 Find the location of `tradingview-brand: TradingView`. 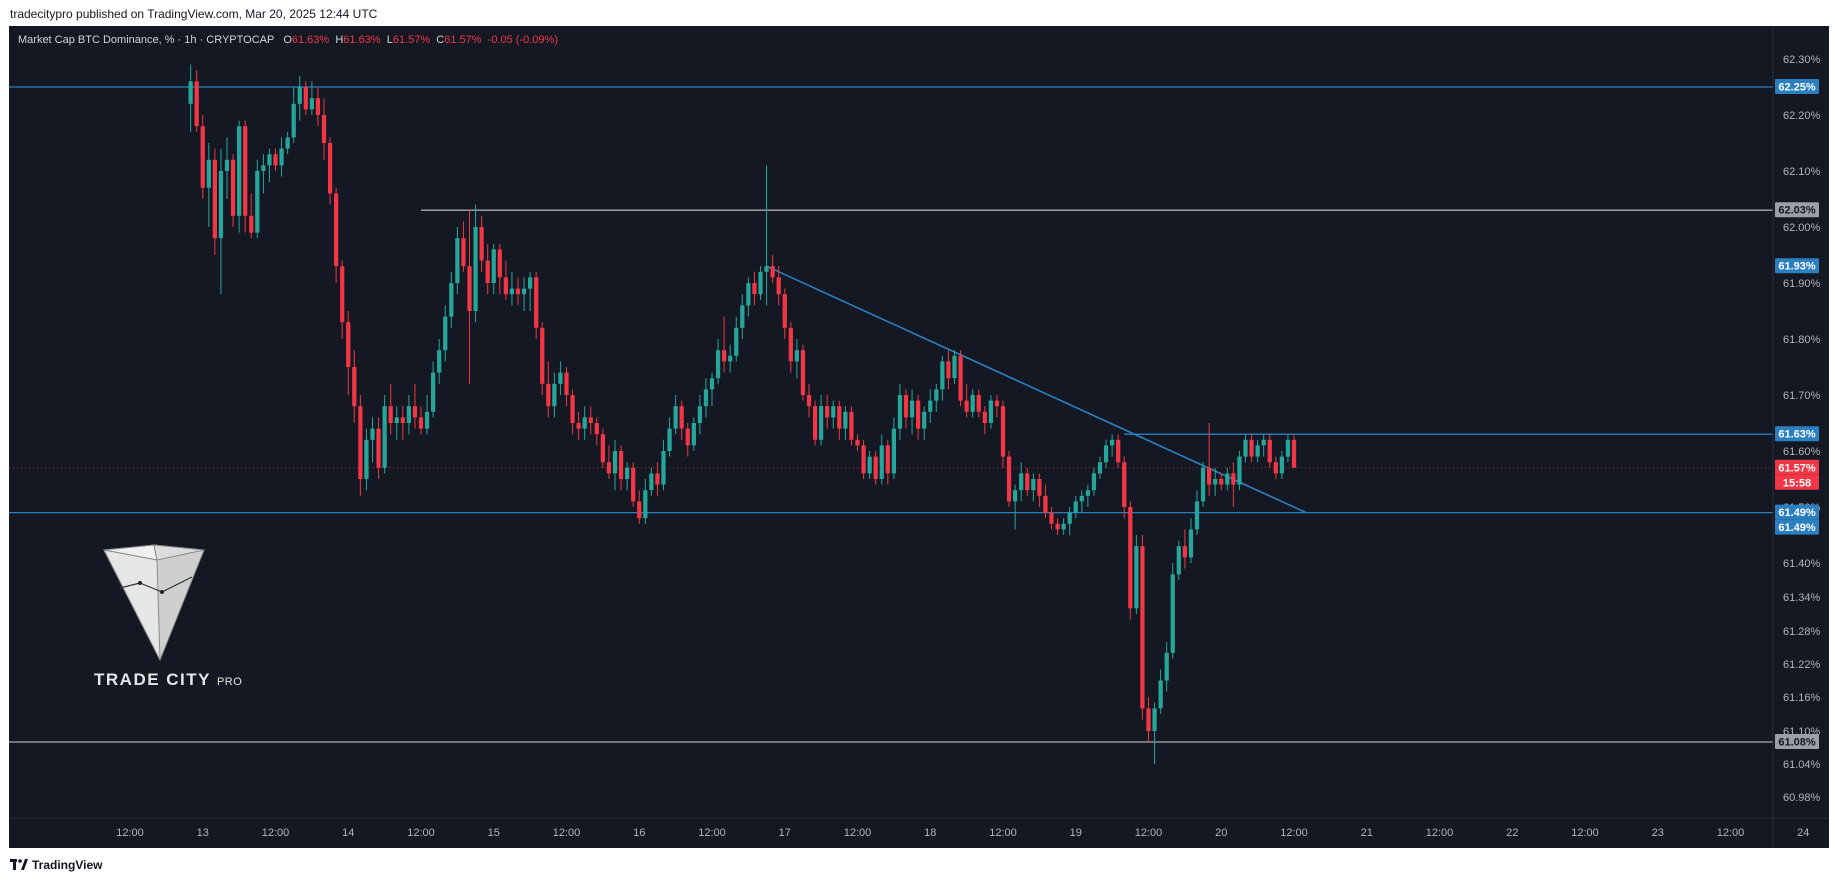

tradingview-brand: TradingView is located at coordinates (56, 865).